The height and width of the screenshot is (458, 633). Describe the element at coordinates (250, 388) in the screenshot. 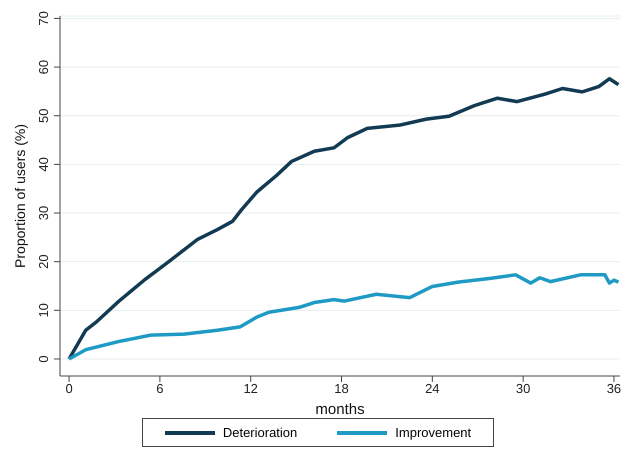

I see `x-tick-label: 12` at that location.